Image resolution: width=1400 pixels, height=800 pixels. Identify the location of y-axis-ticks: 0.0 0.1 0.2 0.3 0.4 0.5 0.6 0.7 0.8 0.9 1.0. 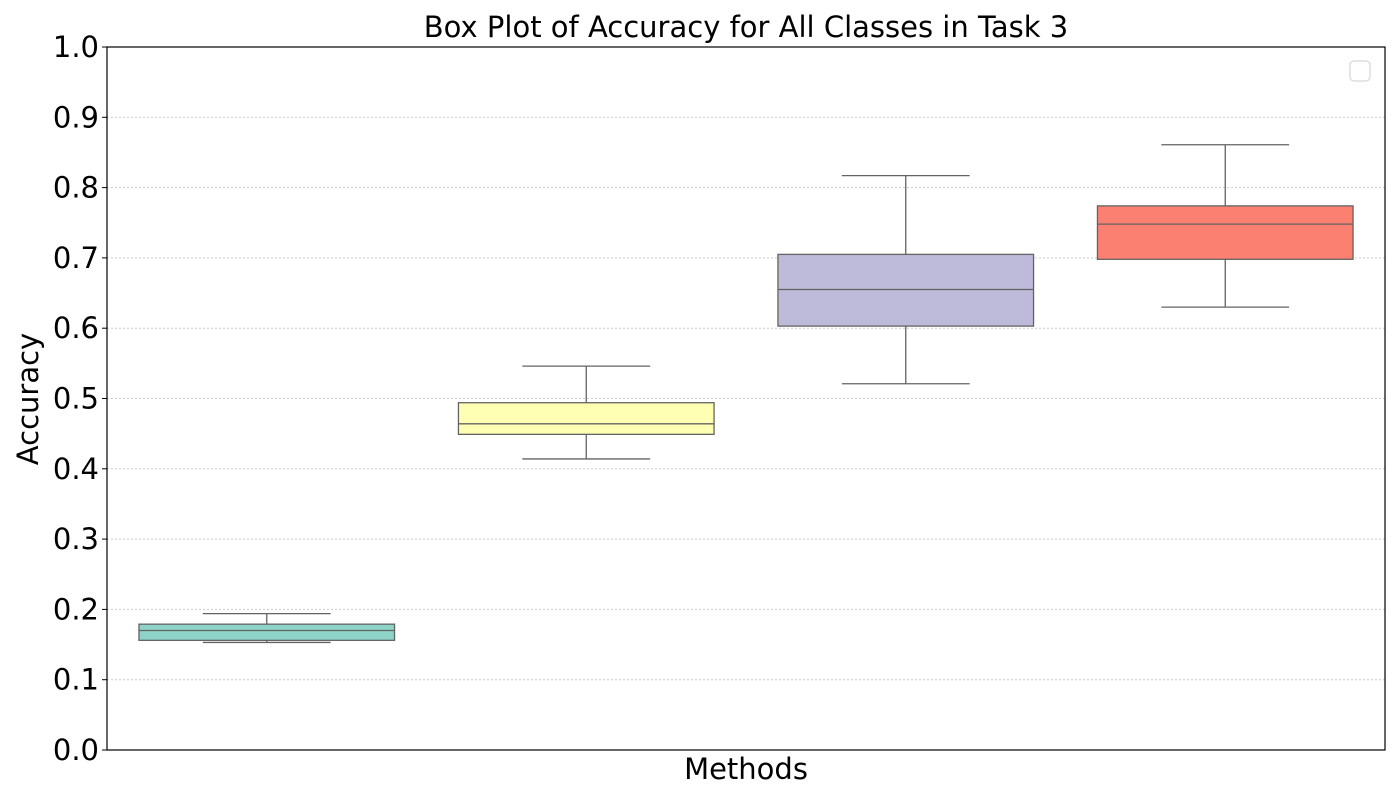
(80, 398).